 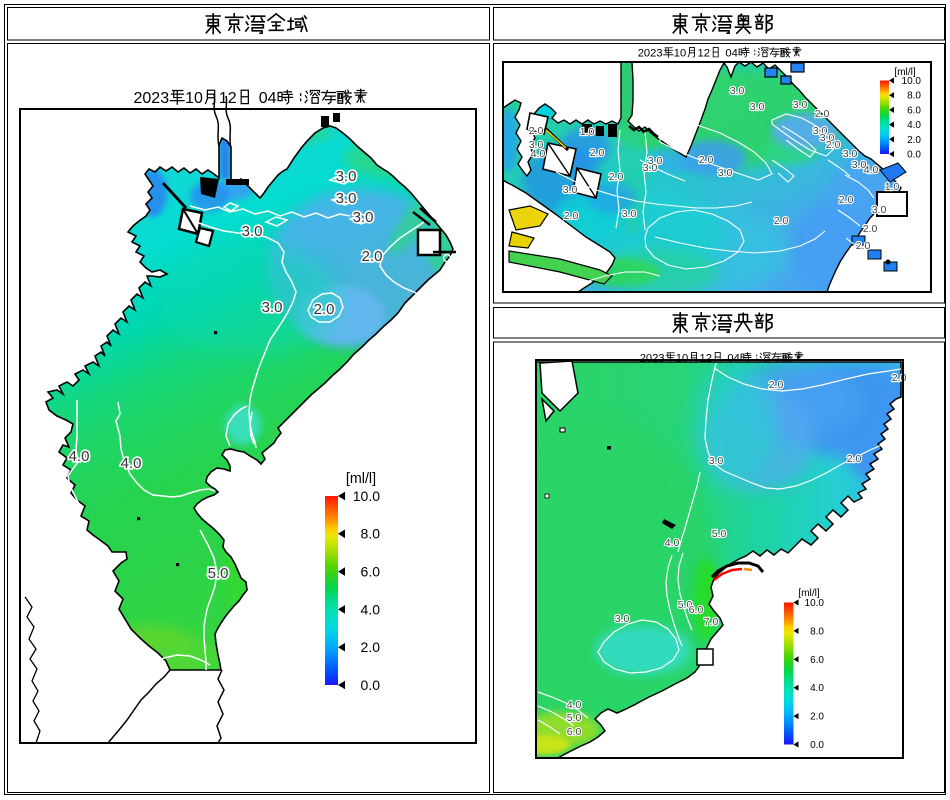 What do you see at coordinates (711, 622) in the screenshot?
I see `svg-text: 7.0` at bounding box center [711, 622].